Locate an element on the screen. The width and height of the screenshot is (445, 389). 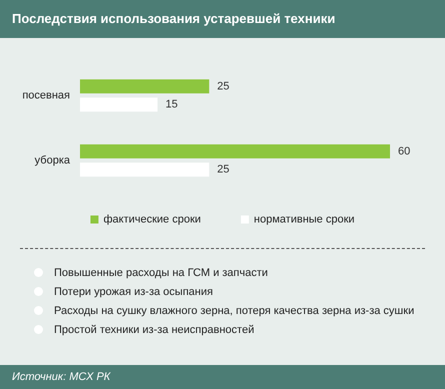
legend-label: нормативные сроки is located at coordinates (304, 220).